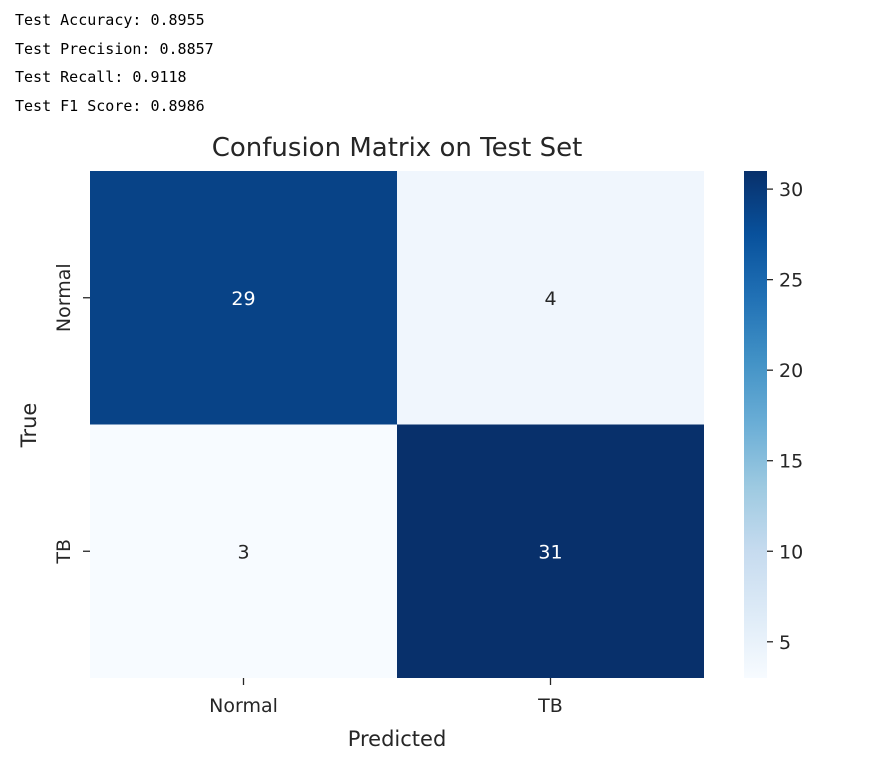  What do you see at coordinates (550, 706) in the screenshot?
I see `x-tick-label: TB` at bounding box center [550, 706].